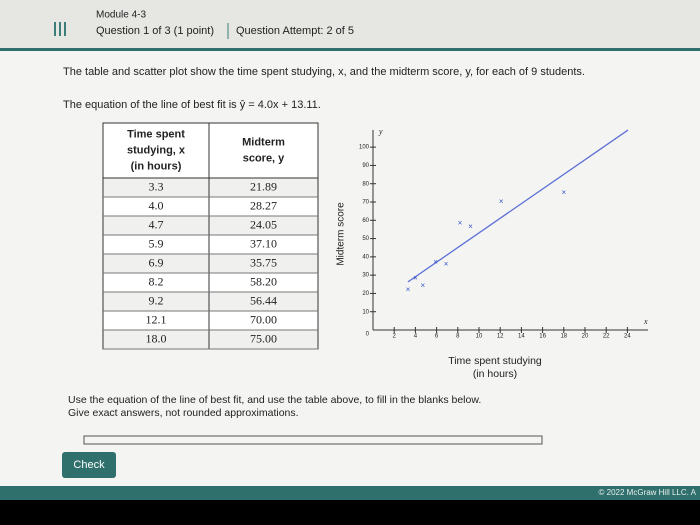 The image size is (700, 525). What do you see at coordinates (563, 337) in the screenshot?
I see `x-tick-label: 18` at bounding box center [563, 337].